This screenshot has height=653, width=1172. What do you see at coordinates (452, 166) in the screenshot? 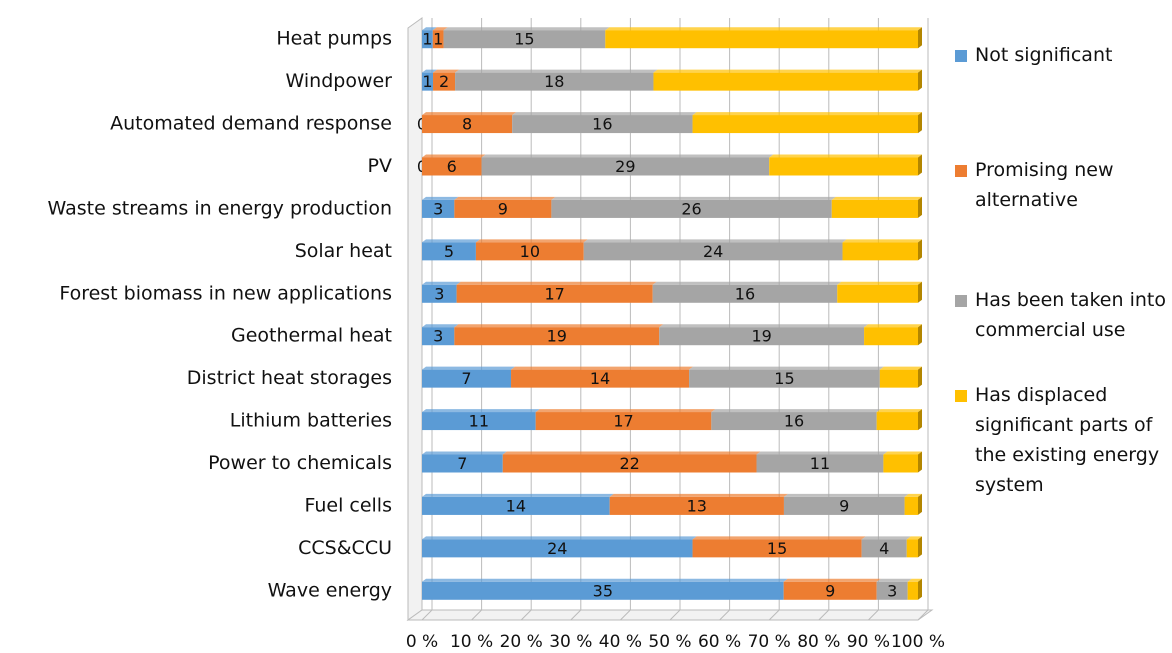
I see `data-label: 6` at bounding box center [452, 166].